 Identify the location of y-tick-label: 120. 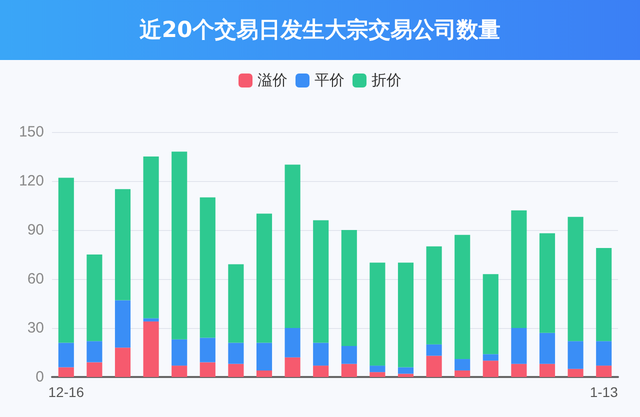
(31, 181).